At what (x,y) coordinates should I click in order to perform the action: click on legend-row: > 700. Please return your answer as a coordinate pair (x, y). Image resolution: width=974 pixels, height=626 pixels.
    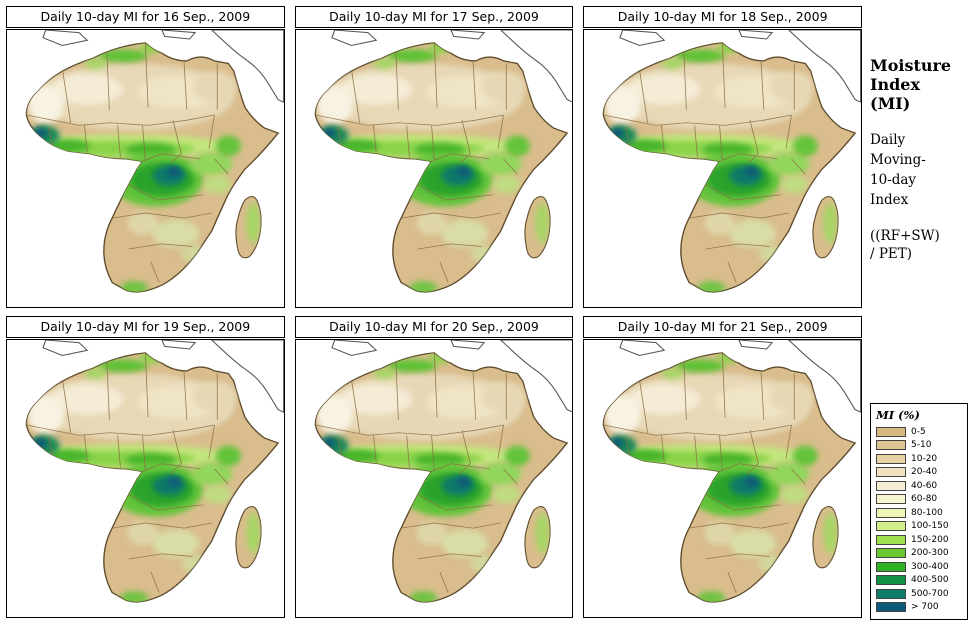
    Looking at the image, I should click on (919, 608).